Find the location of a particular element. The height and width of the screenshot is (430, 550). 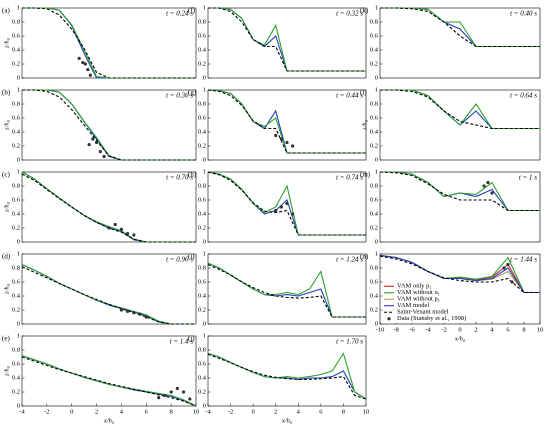

panel: 0 0.2 0.4 0.6 0.8 1 (g) t = 0.44 s is located at coordinates (277, 124).